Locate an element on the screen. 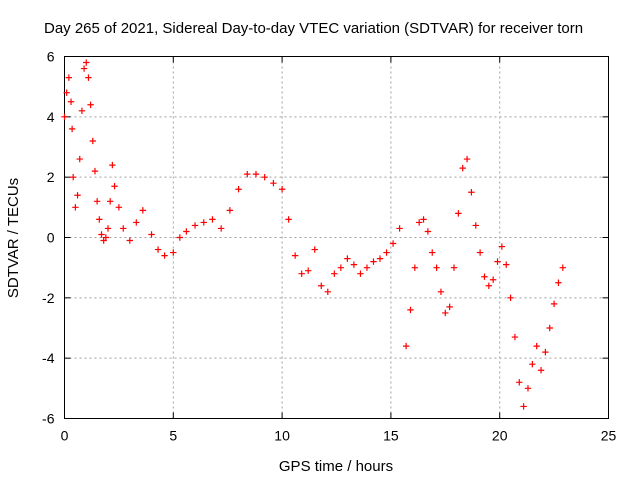  y-tick-label: 6 is located at coordinates (51, 57).